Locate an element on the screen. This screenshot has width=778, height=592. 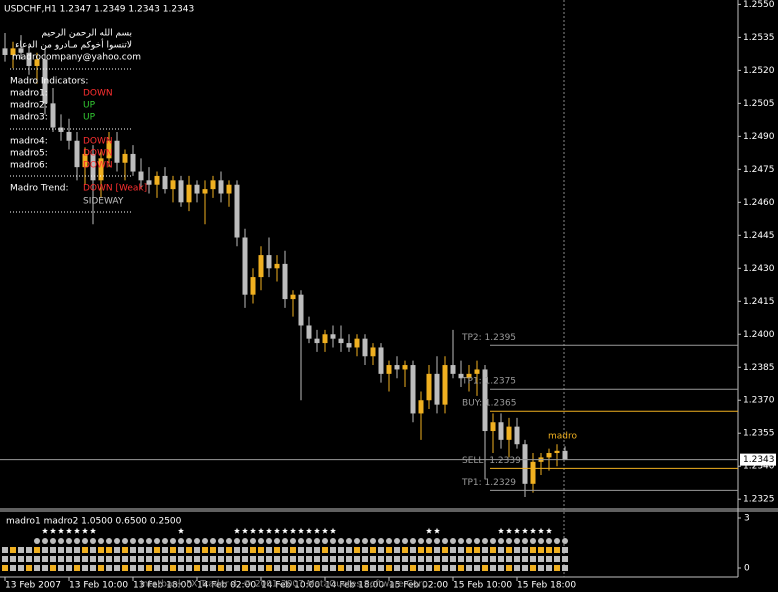
overlay-line: لاتنسوا أخوكم مـادرو من الدعاء is located at coordinates (73, 45).